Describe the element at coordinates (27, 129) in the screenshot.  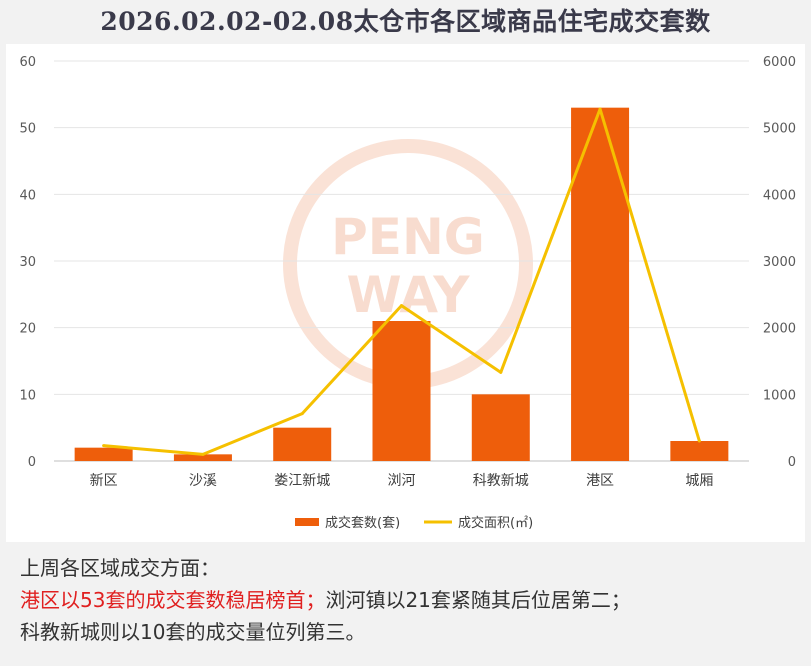
I see `left-tick-label: 50` at that location.